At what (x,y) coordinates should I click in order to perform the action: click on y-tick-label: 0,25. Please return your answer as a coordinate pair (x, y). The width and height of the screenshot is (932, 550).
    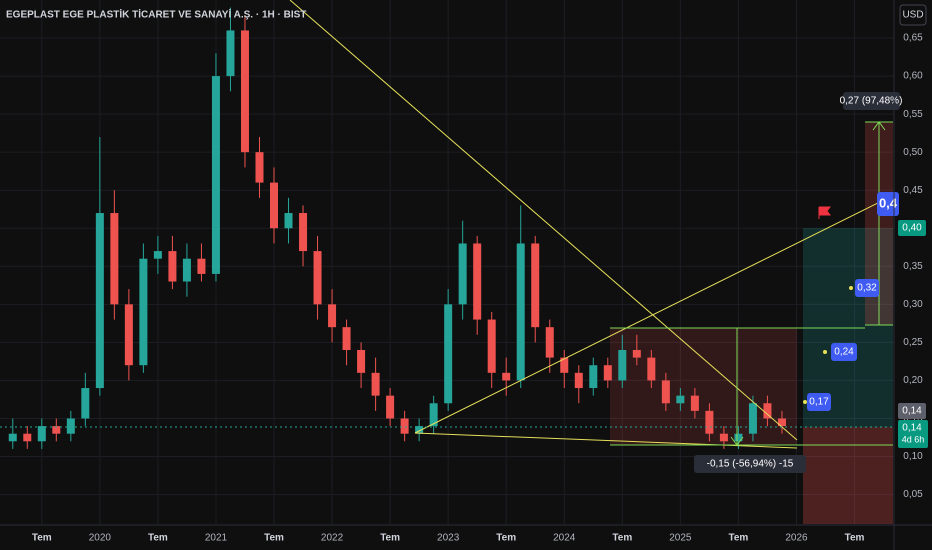
    Looking at the image, I should click on (913, 342).